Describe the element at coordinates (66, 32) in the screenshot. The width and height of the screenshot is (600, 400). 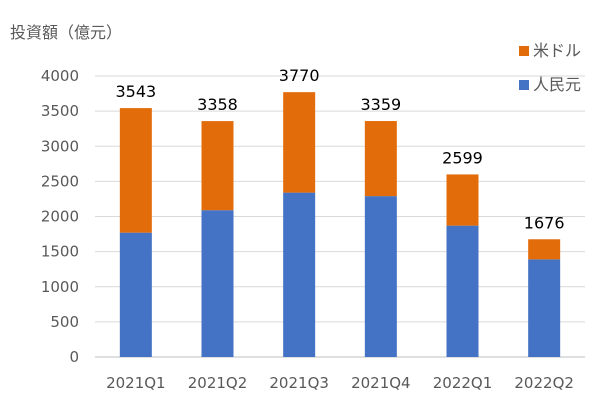
I see `y-axis-title: 投資額（億元）` at that location.